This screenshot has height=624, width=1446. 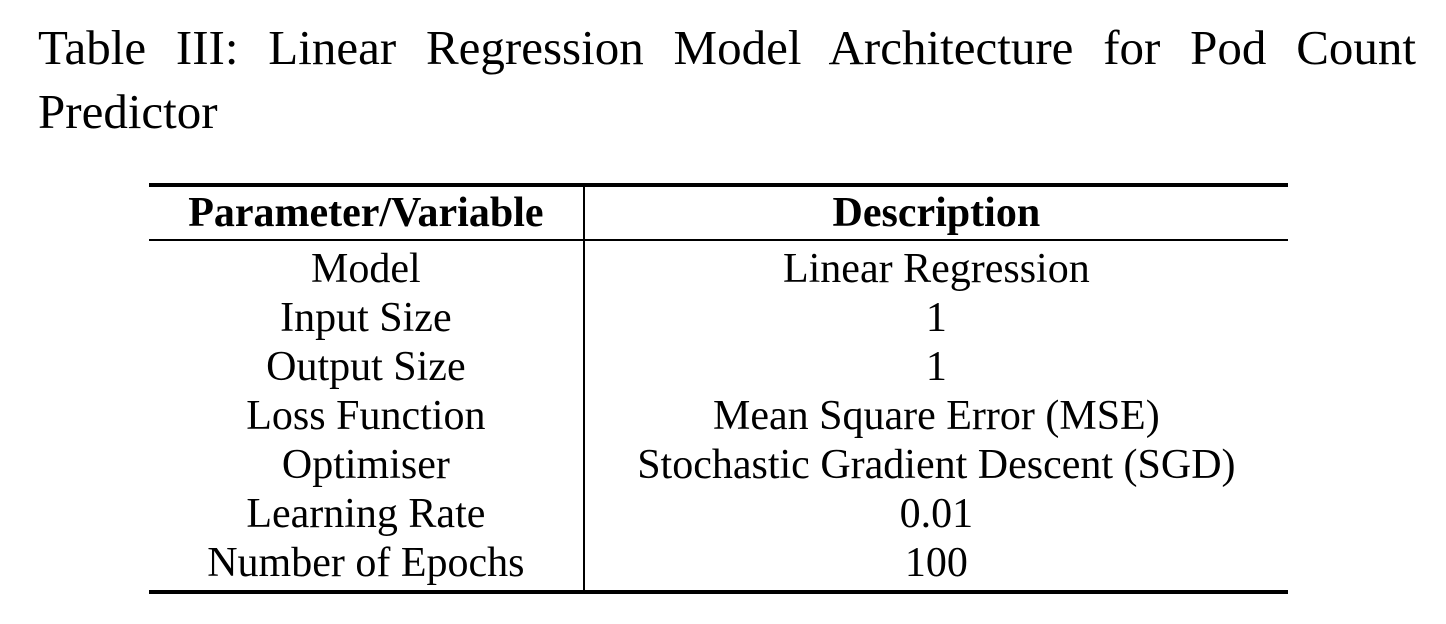 I want to click on parameter-cell: Learning Rate, so click(x=367, y=514).